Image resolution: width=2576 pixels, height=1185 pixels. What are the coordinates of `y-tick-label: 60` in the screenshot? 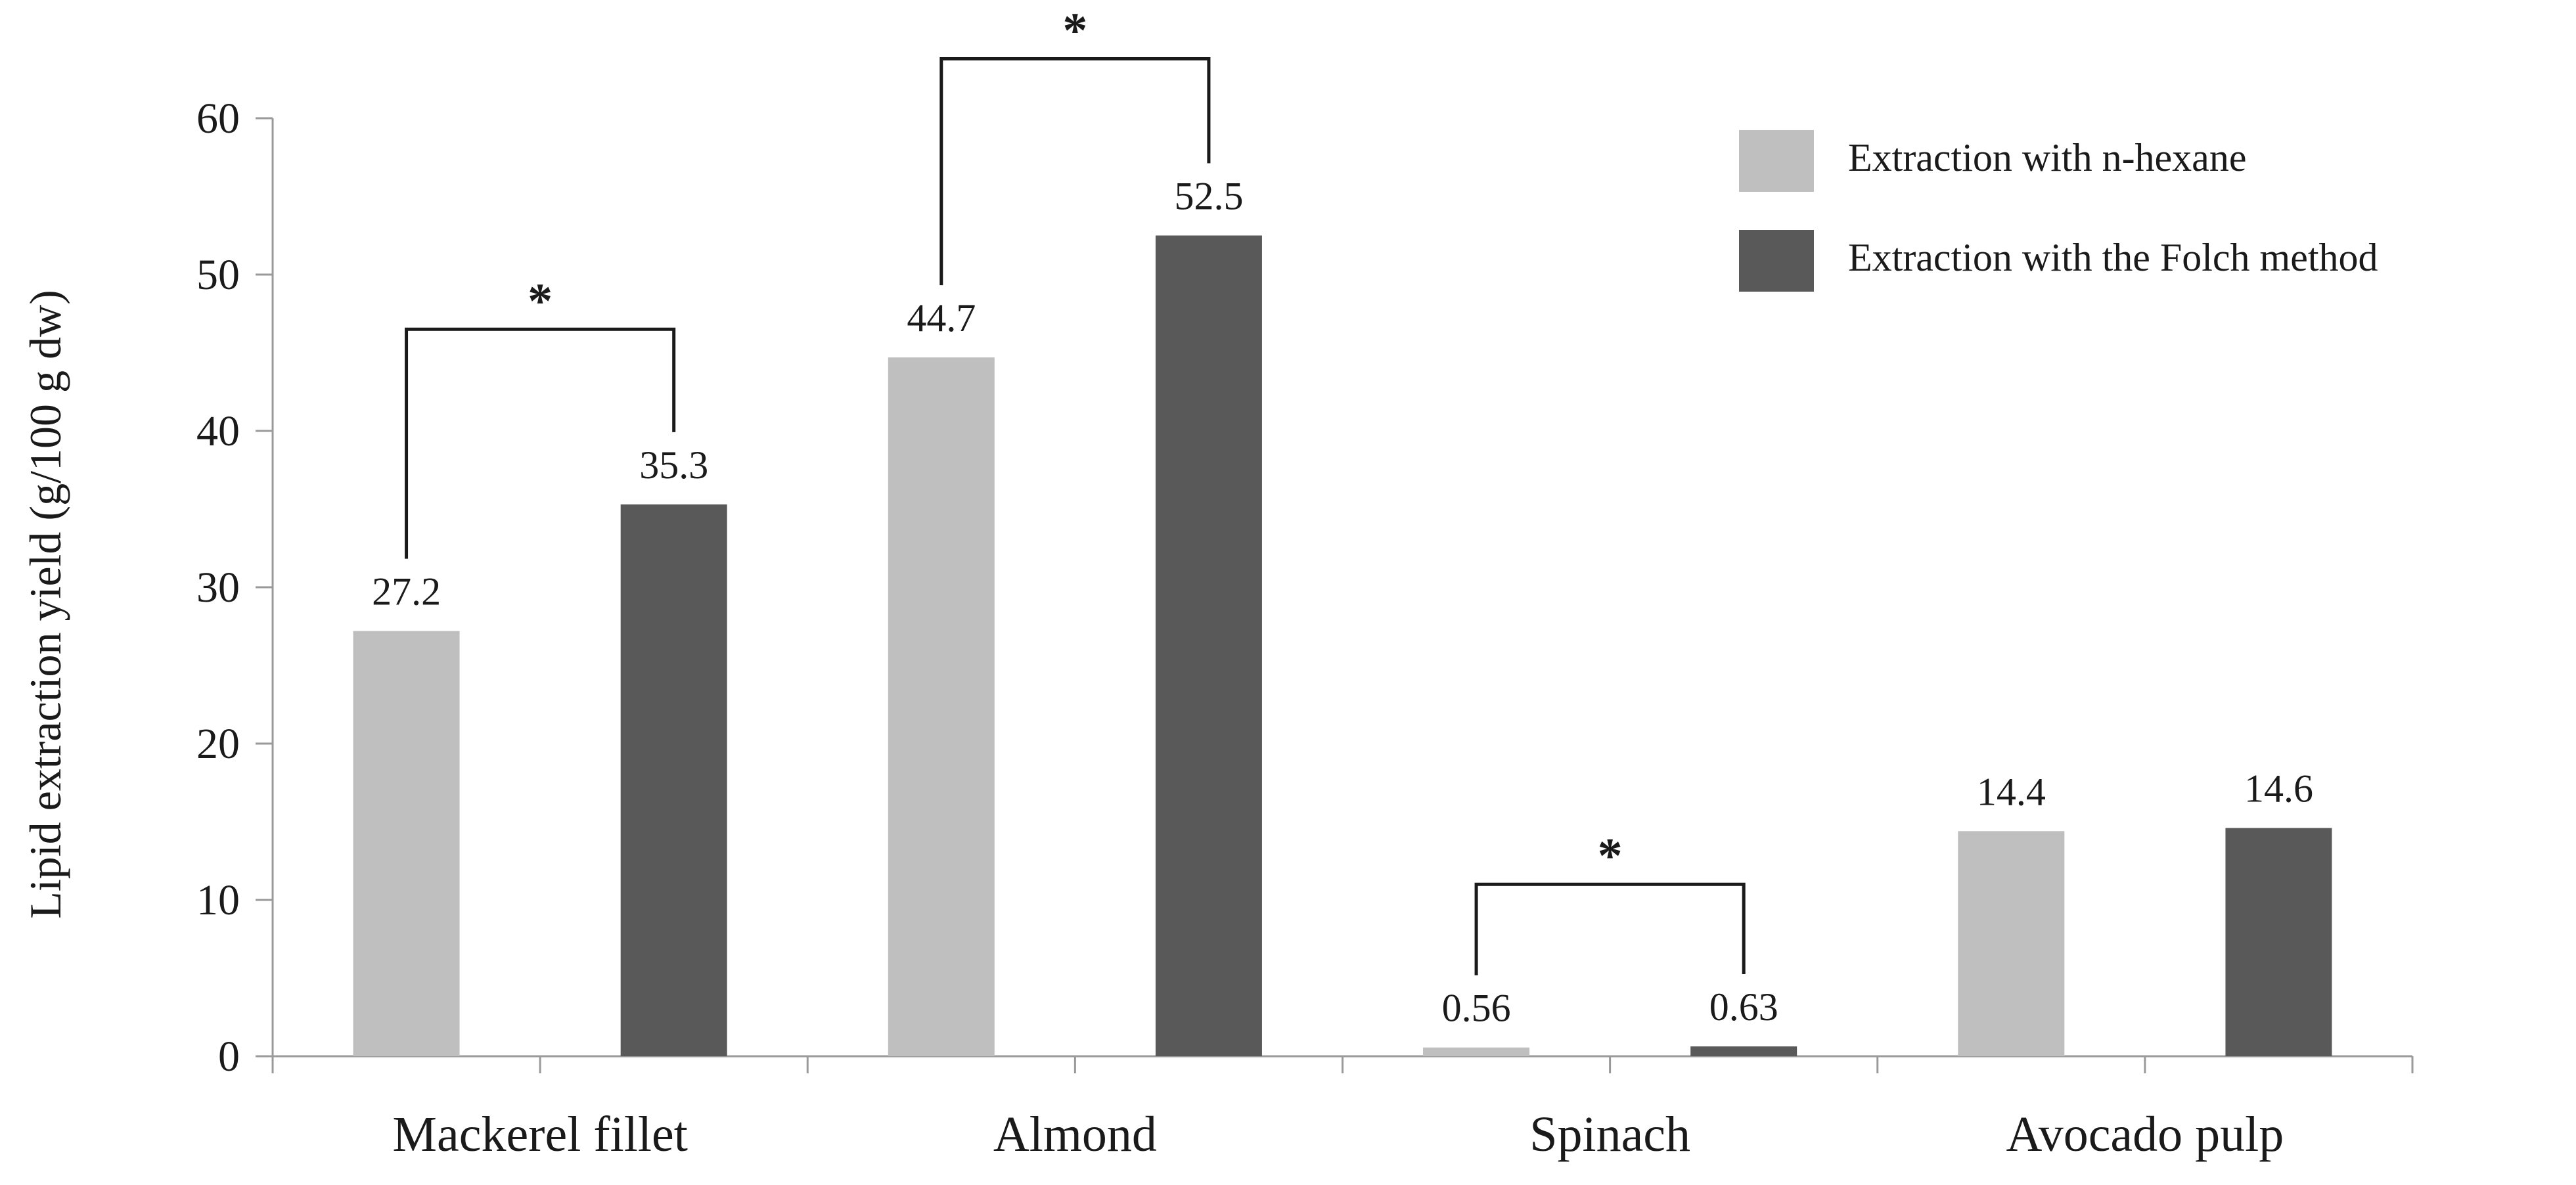 It's located at (218, 119).